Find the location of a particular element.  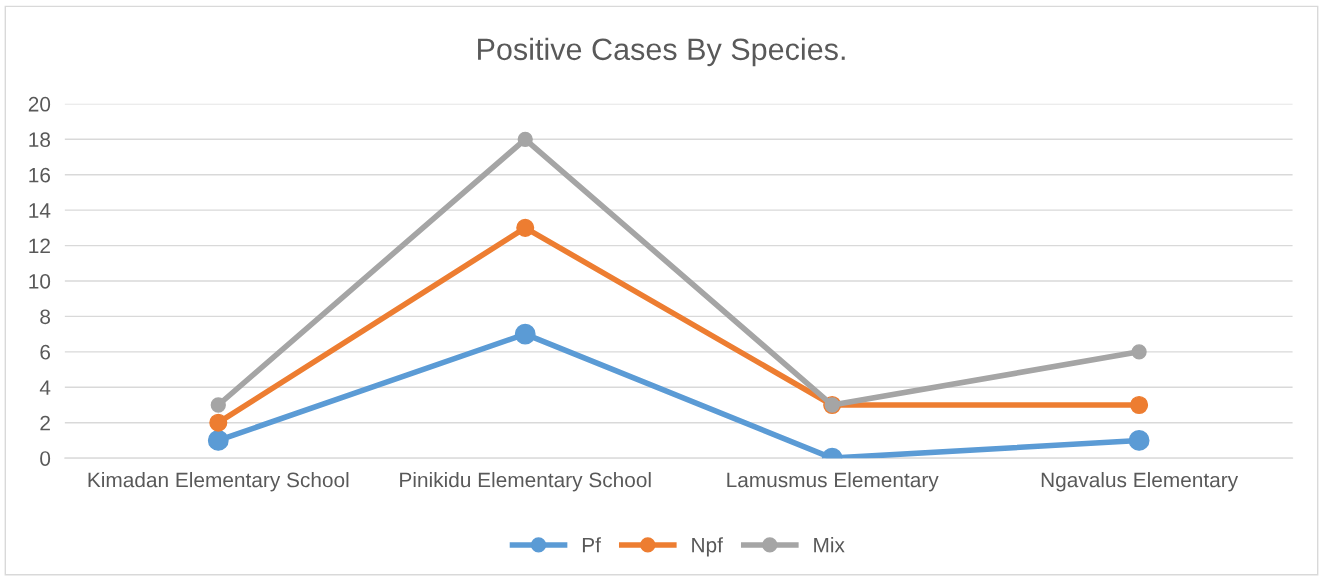

legend-label: Npf is located at coordinates (707, 547).